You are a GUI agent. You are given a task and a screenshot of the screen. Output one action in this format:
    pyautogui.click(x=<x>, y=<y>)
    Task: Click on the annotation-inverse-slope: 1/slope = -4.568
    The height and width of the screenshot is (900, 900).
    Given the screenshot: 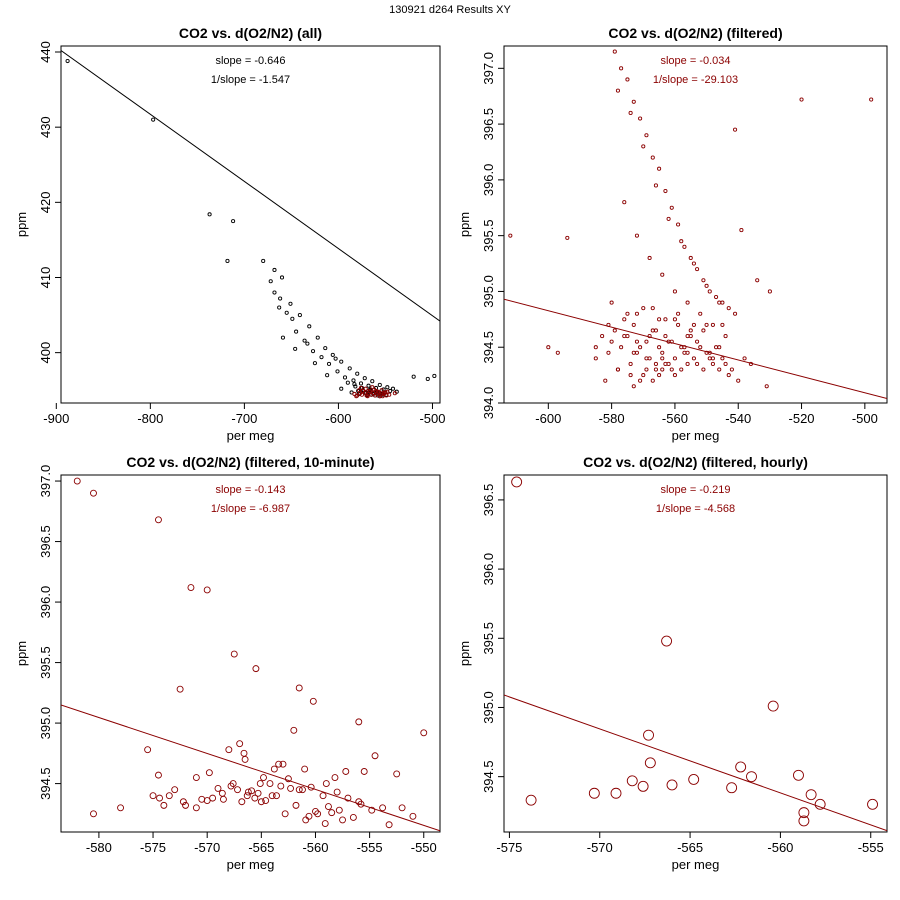 What is the action you would take?
    pyautogui.click(x=695, y=509)
    